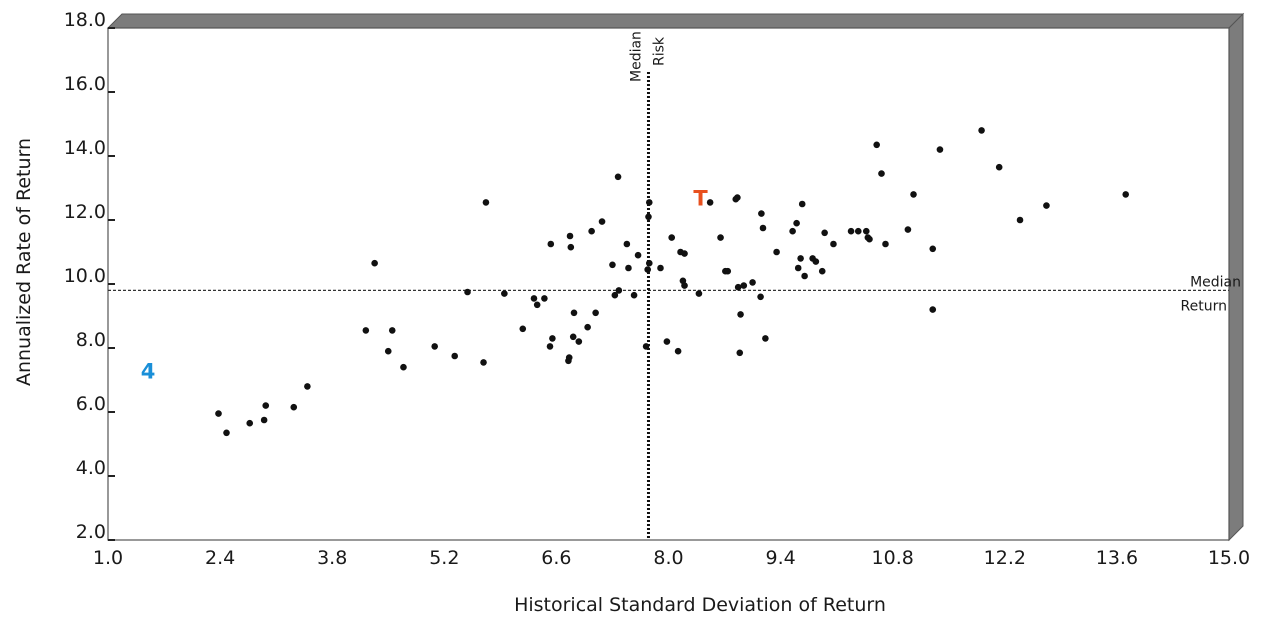  I want to click on y-tick-label: 2.0, so click(91, 532).